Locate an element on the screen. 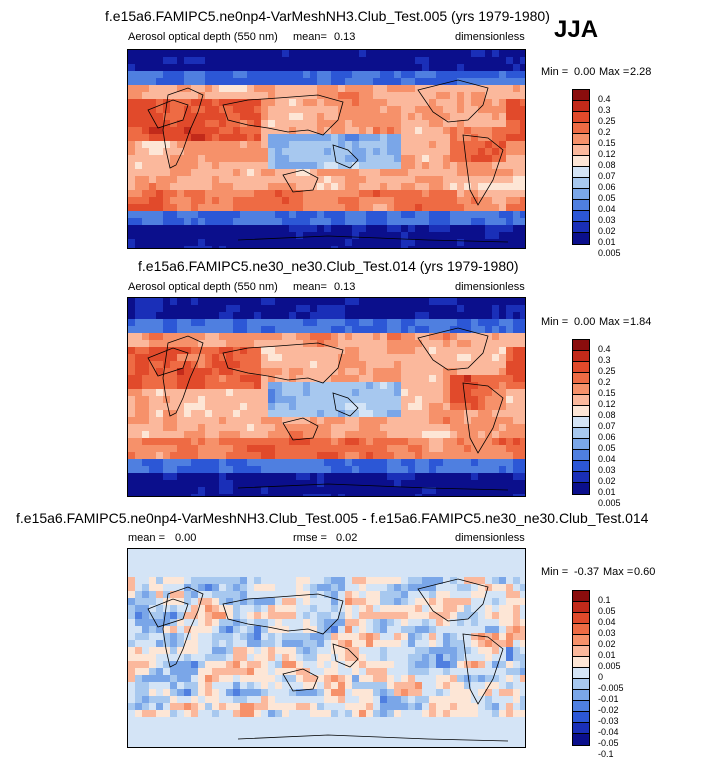 This screenshot has height=760, width=701. colorbar-tick-label: -0.04 is located at coordinates (608, 732).